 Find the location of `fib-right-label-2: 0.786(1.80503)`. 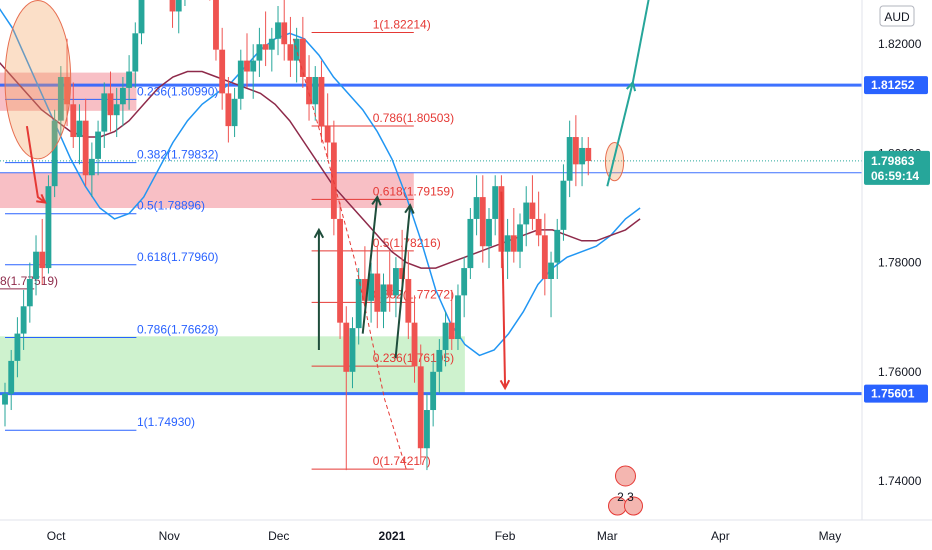

fib-right-label-2: 0.786(1.80503) is located at coordinates (413, 118).